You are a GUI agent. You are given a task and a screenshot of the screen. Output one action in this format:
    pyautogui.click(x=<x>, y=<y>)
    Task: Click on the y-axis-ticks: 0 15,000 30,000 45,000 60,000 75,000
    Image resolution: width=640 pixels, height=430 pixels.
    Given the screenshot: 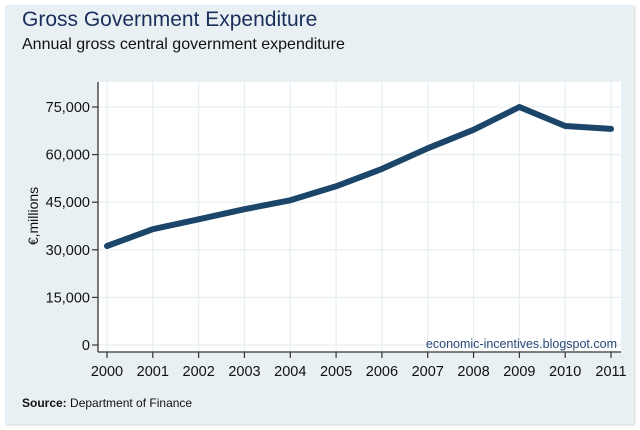 What is the action you would take?
    pyautogui.click(x=72, y=227)
    